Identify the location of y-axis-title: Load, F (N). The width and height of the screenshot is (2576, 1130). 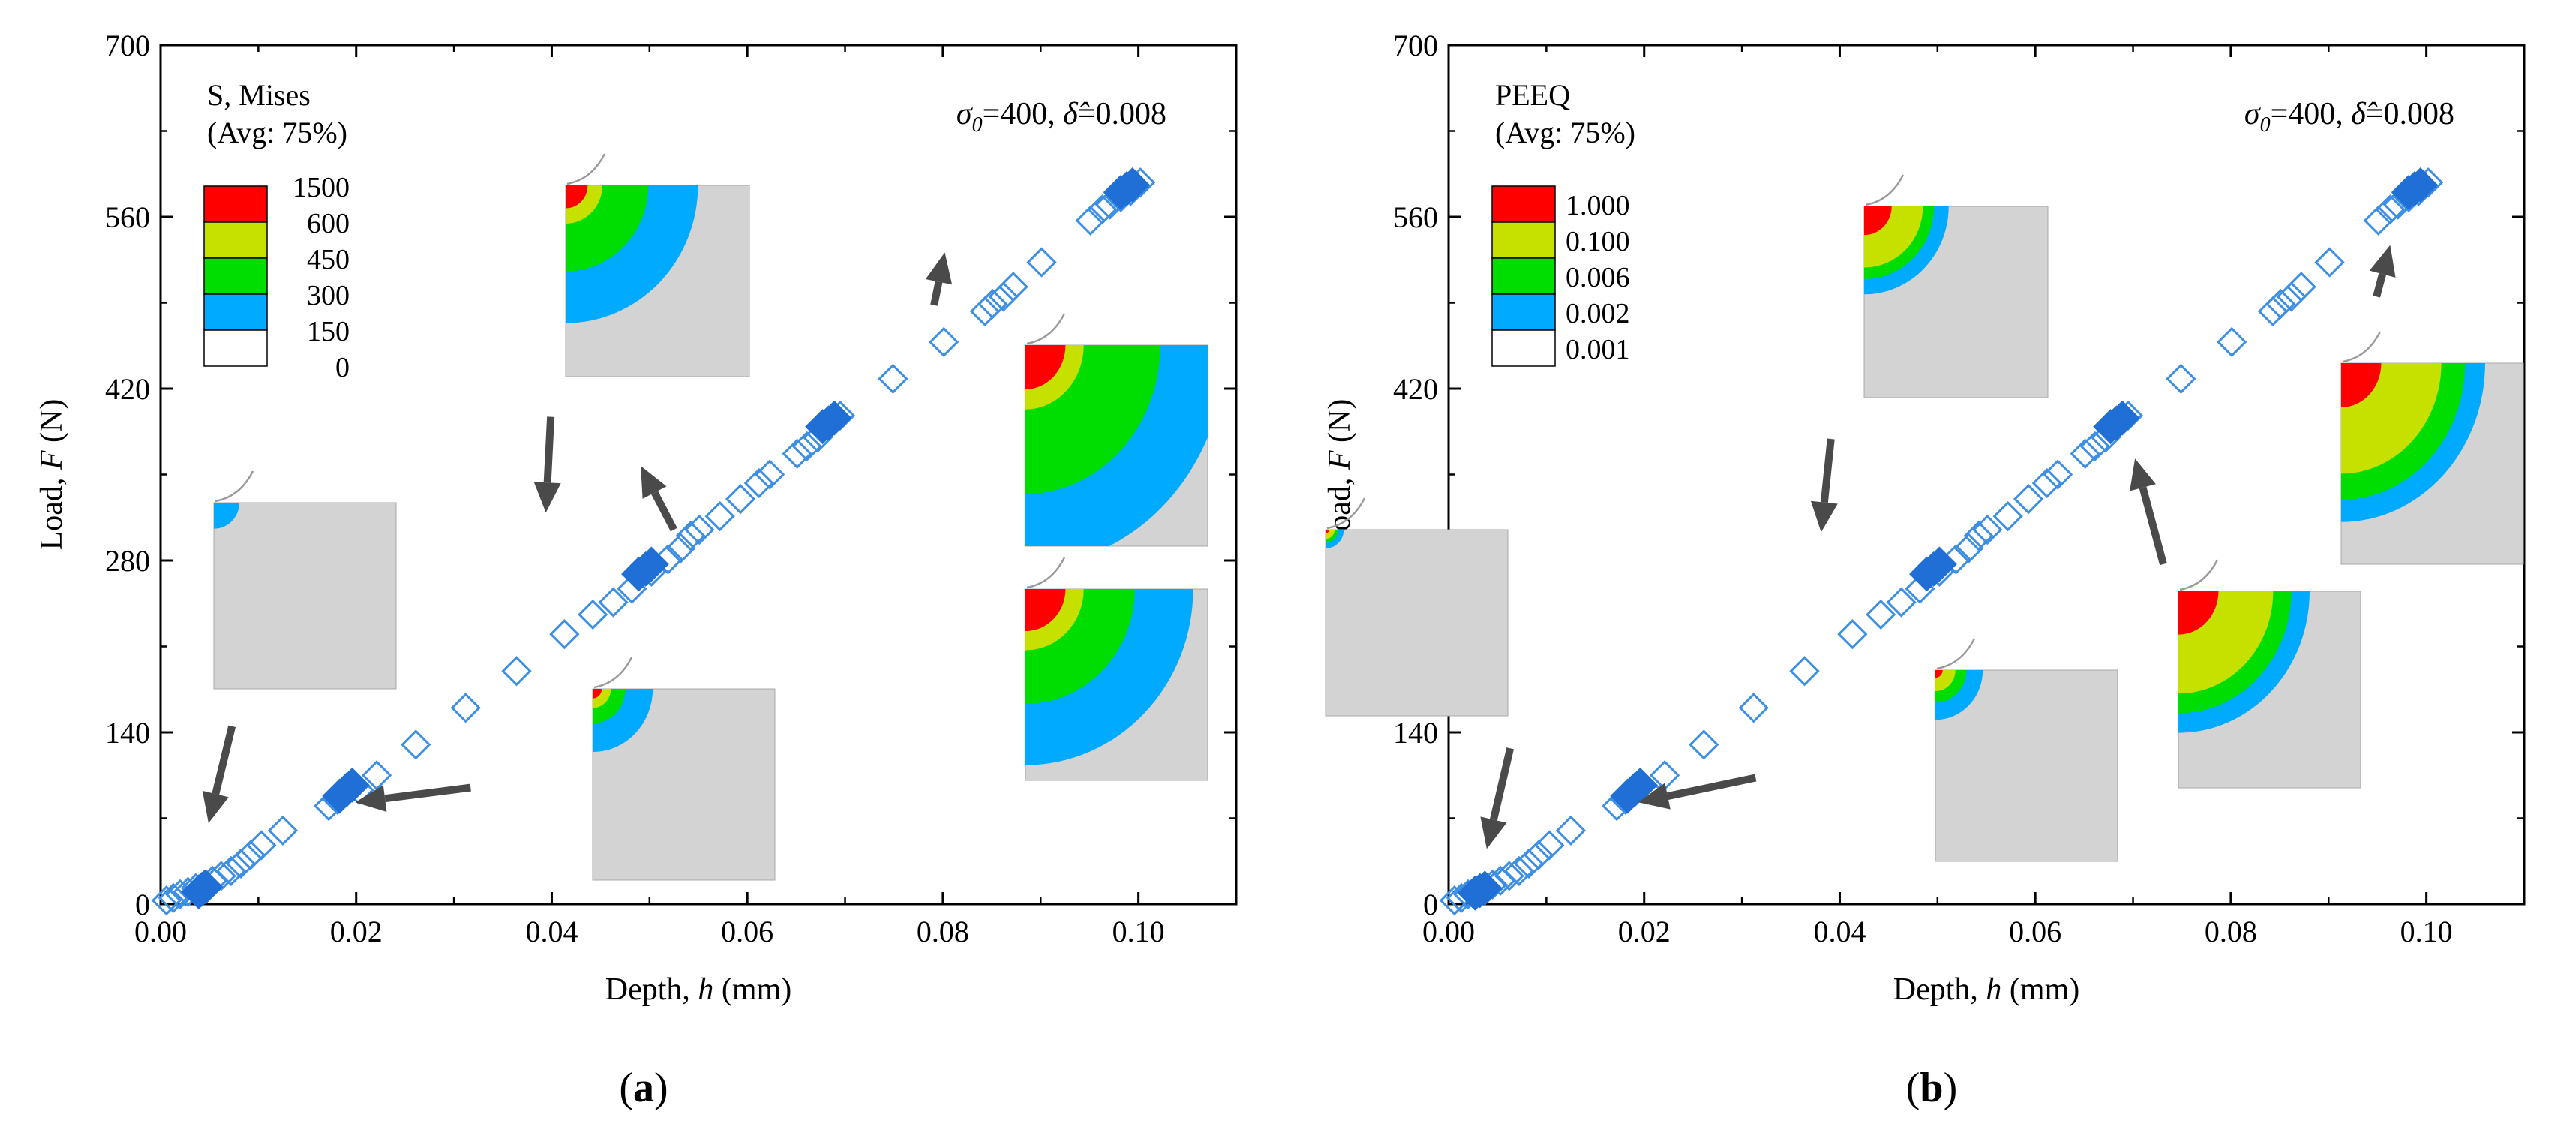
(52, 475).